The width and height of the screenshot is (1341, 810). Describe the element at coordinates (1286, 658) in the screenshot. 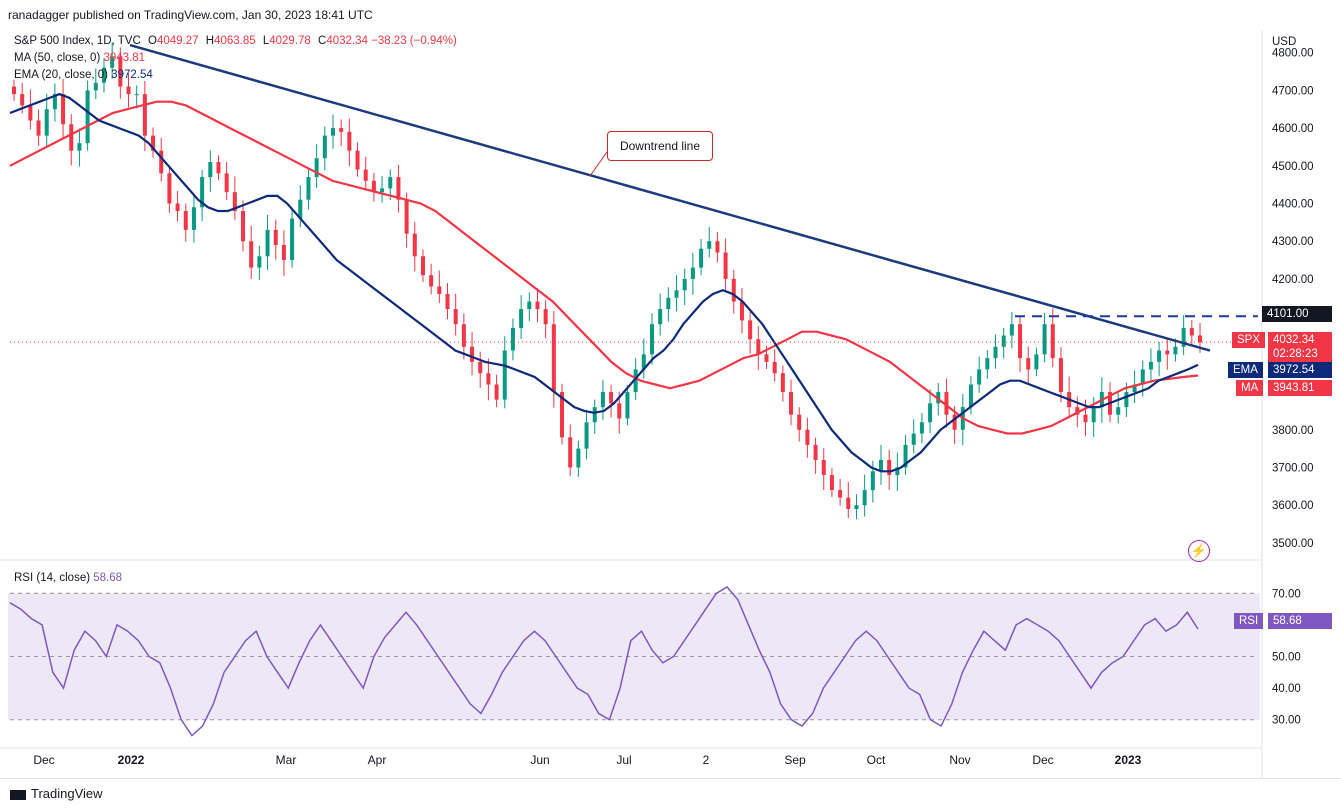

I see `rsi-tick-label: 50.00` at that location.